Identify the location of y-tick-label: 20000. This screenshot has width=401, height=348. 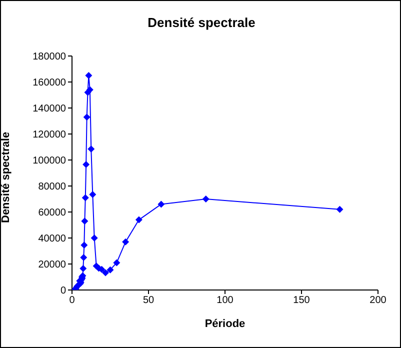
(52, 265).